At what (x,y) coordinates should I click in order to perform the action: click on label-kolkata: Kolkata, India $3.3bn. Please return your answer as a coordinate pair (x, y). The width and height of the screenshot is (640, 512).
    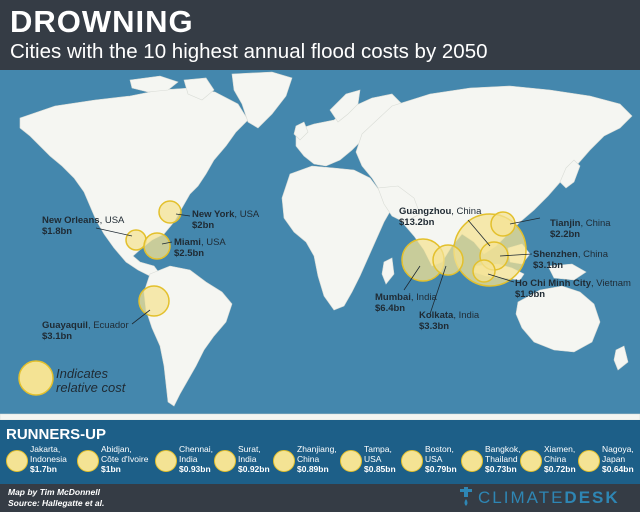
    Looking at the image, I should click on (449, 321).